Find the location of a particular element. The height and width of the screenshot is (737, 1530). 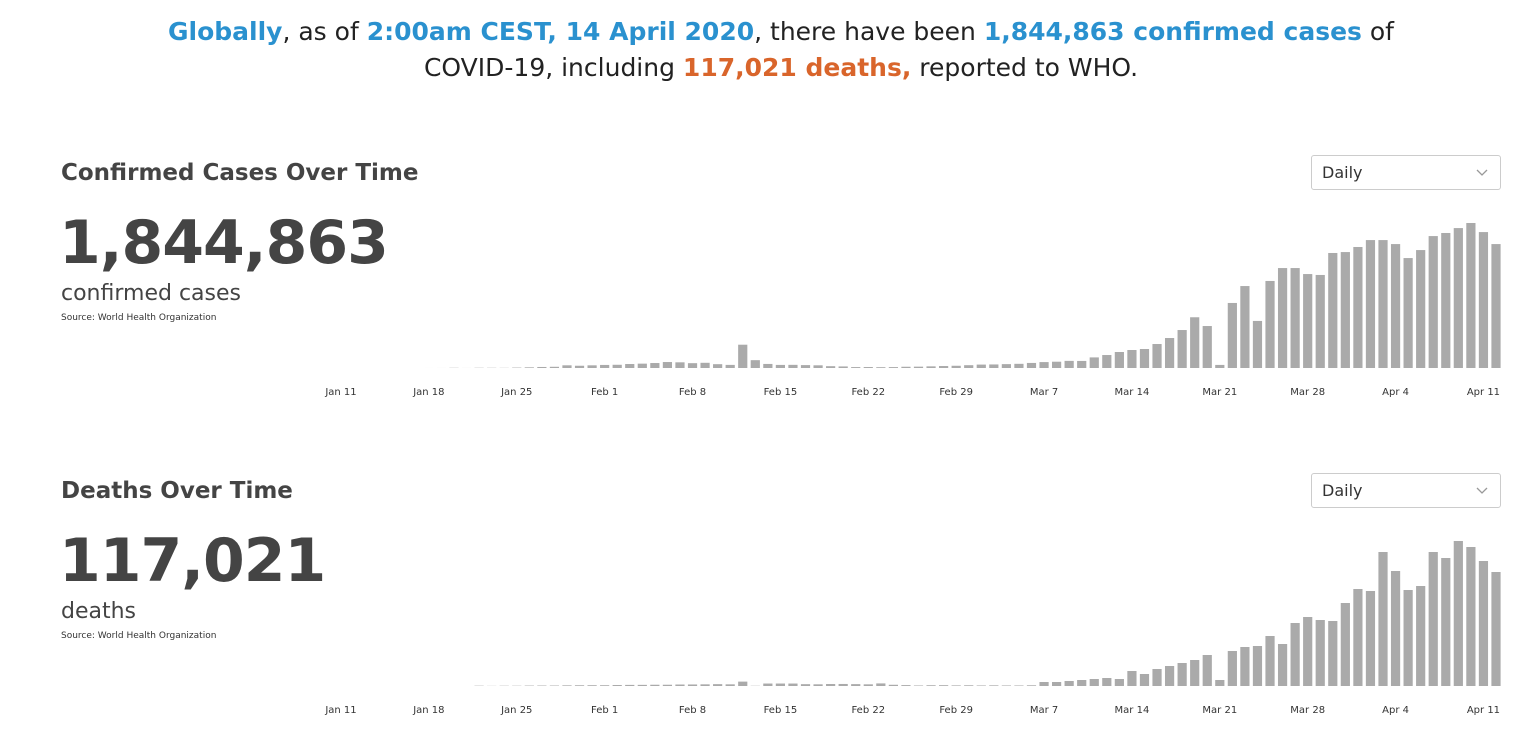

x-tick-label: Feb 8 is located at coordinates (692, 710).